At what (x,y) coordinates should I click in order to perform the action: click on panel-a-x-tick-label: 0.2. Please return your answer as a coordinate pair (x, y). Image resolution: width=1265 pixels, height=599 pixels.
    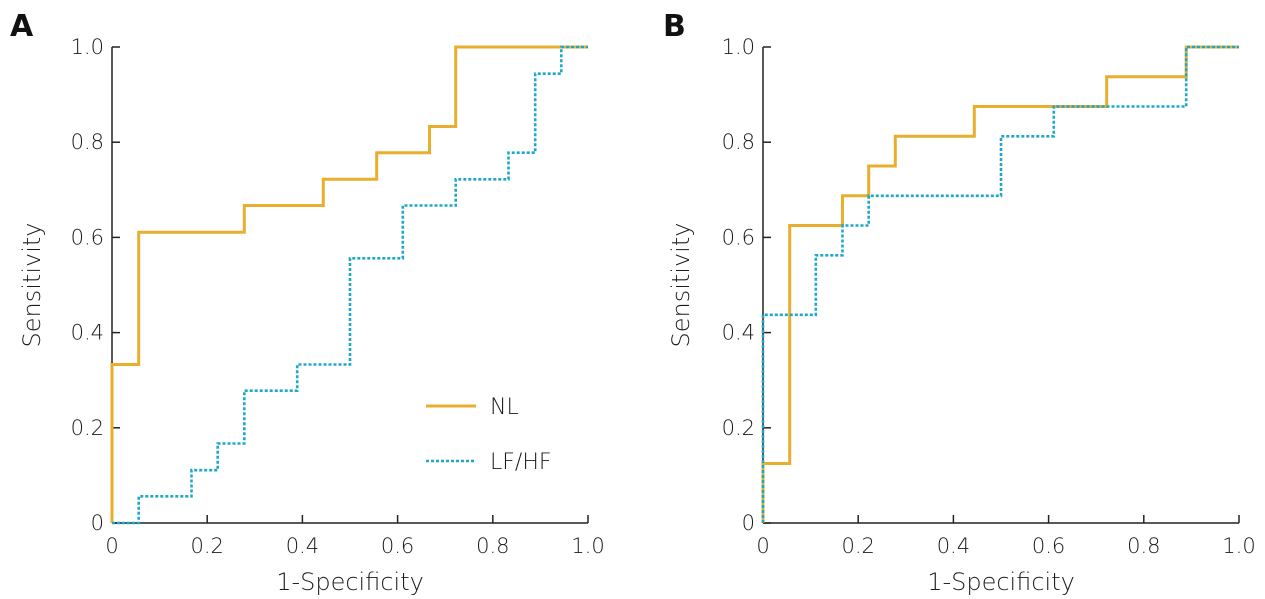
    Looking at the image, I should click on (206, 546).